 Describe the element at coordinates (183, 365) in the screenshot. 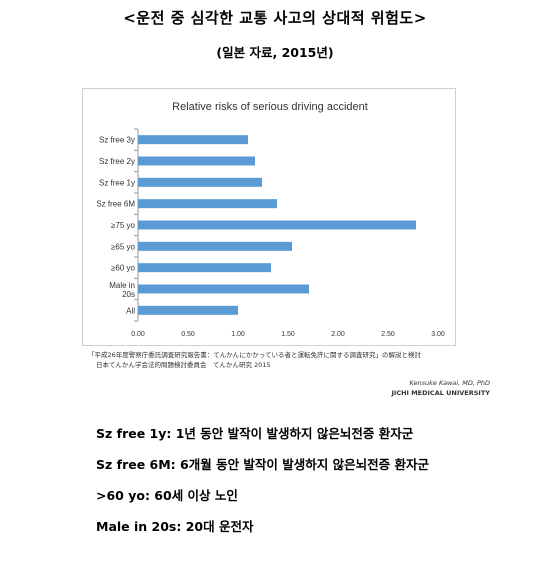

I see `source-citation-line2: 日本てんかん学会法的問題検討委員会 てんかん研究 2015` at that location.